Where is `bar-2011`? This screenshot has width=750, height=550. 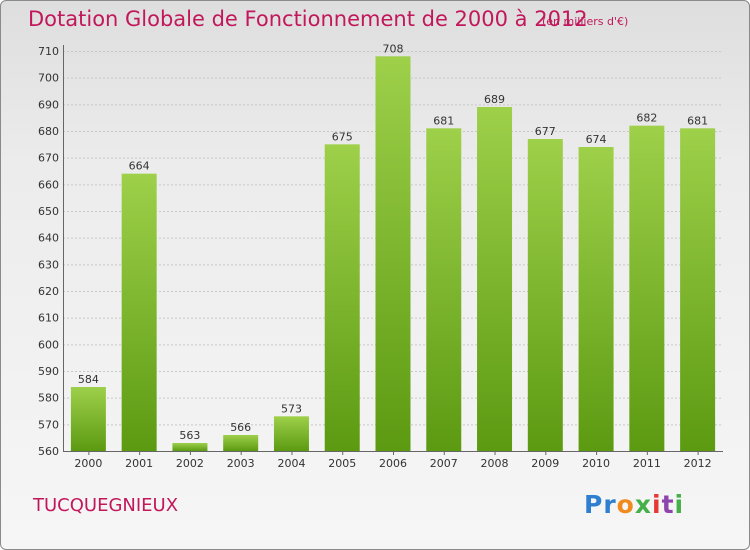 bar-2011 is located at coordinates (647, 288).